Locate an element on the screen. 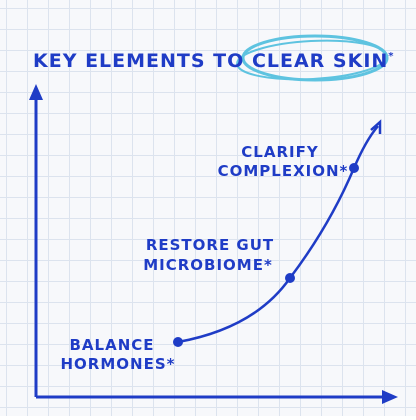  title: KEY ELEMENTS TO CLEAR SKIN* is located at coordinates (214, 61).